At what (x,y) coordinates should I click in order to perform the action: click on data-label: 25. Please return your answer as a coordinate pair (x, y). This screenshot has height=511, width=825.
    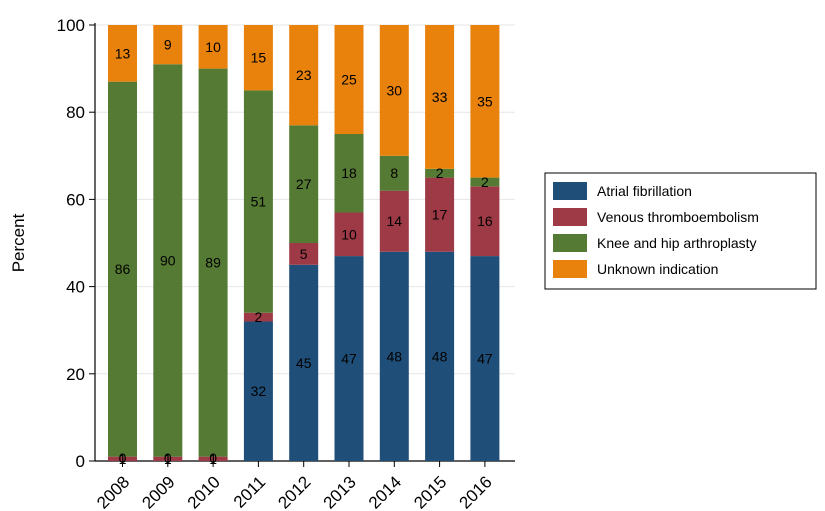
    Looking at the image, I should click on (349, 80).